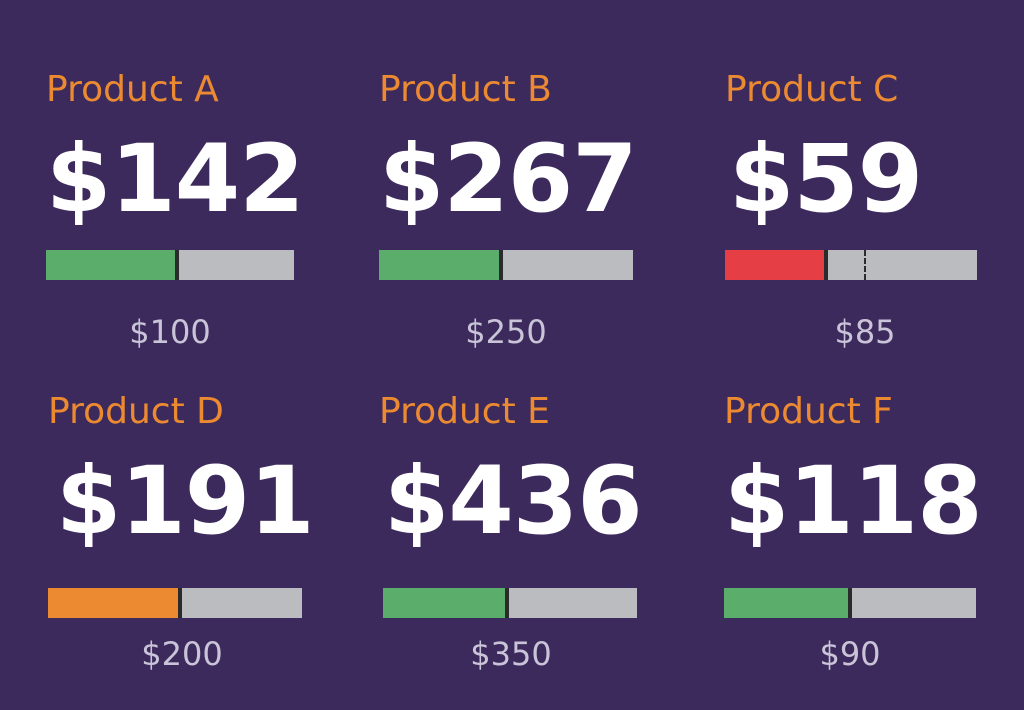  I want to click on product-name: Product B, so click(465, 89).